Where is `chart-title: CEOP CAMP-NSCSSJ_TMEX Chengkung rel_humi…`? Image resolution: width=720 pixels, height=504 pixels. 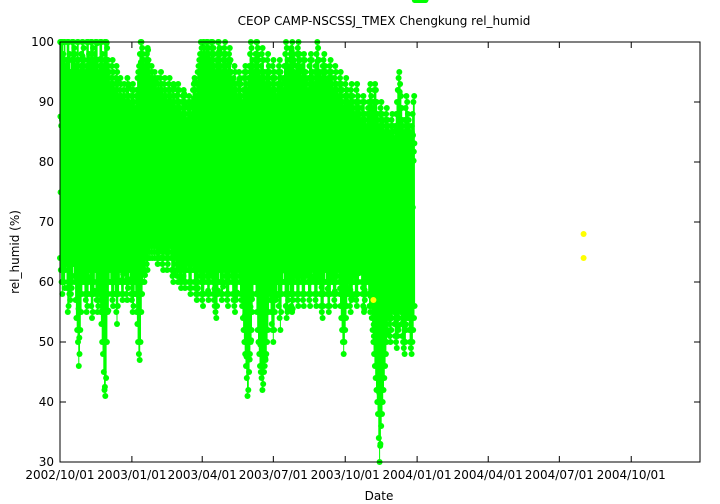 chart-title: CEOP CAMP-NSCSSJ_TMEX Chengkung rel_humi… is located at coordinates (384, 21).